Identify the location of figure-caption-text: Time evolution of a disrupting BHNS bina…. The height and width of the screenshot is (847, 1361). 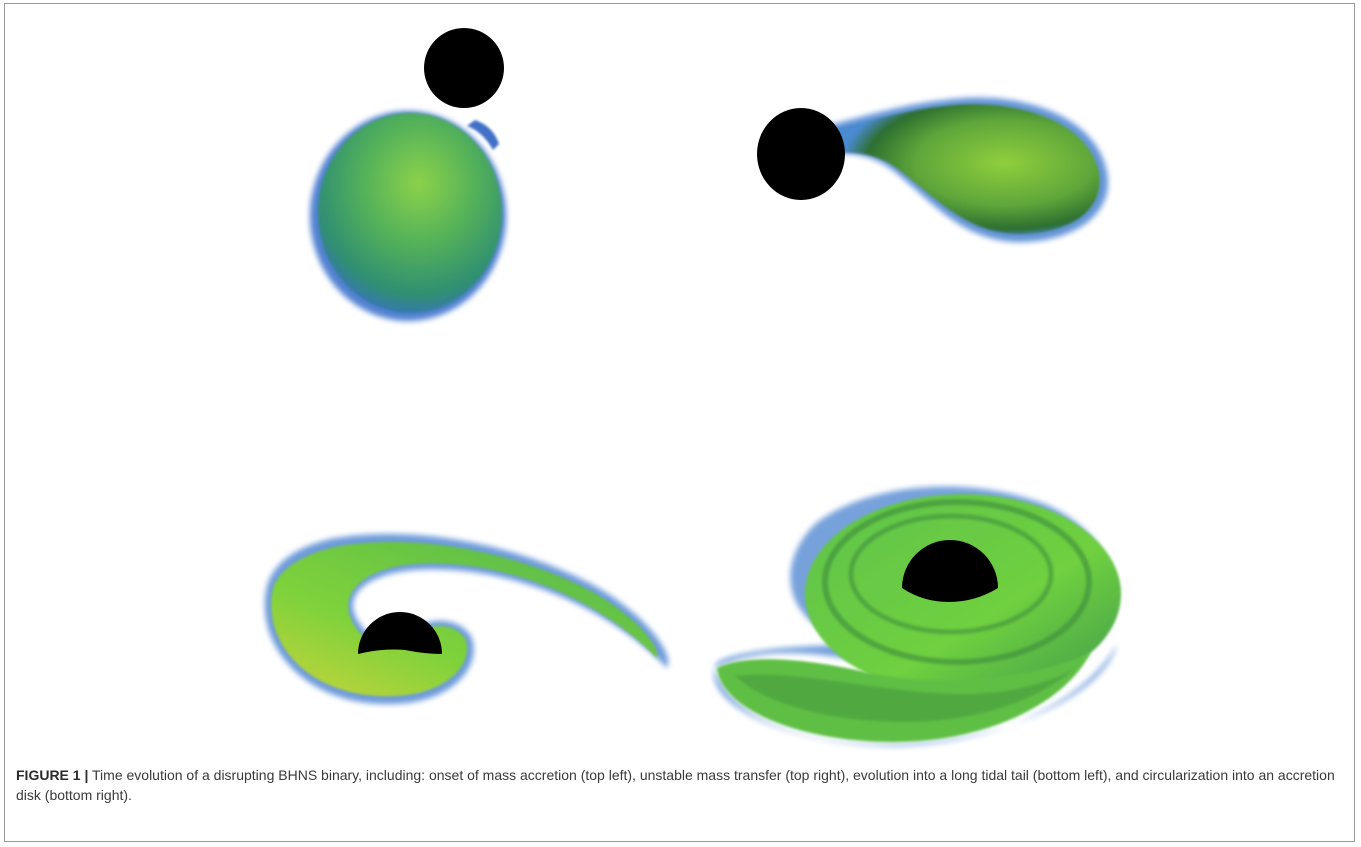
(675, 785).